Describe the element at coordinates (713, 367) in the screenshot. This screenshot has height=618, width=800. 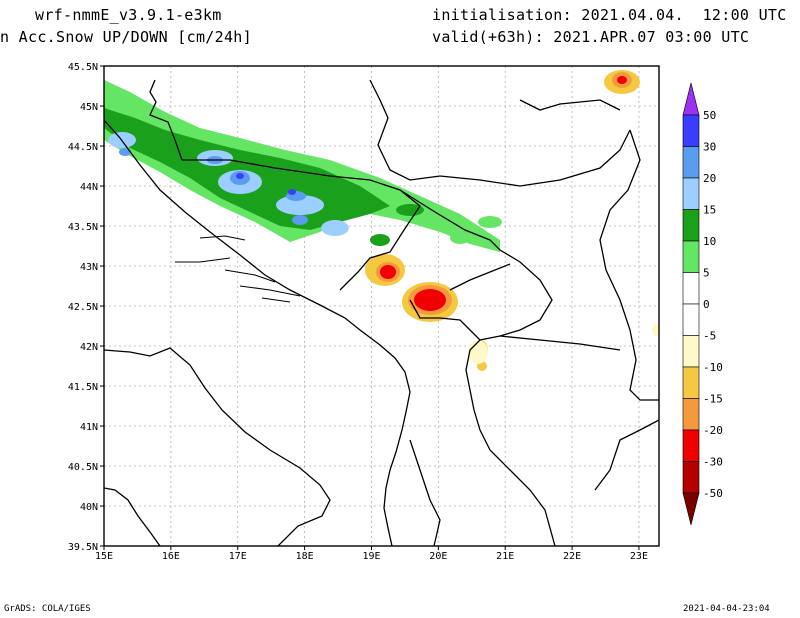
I see `colorbar-label: -10` at that location.